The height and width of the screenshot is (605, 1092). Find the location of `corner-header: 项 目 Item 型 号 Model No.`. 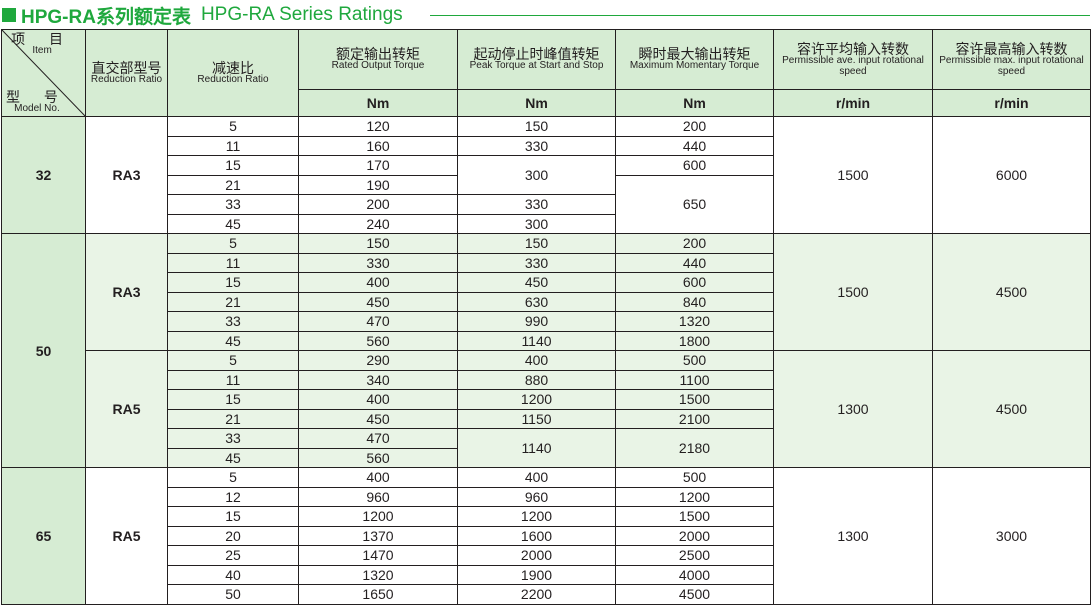

corner-header: 项 目 Item 型 号 Model No. is located at coordinates (43, 73).